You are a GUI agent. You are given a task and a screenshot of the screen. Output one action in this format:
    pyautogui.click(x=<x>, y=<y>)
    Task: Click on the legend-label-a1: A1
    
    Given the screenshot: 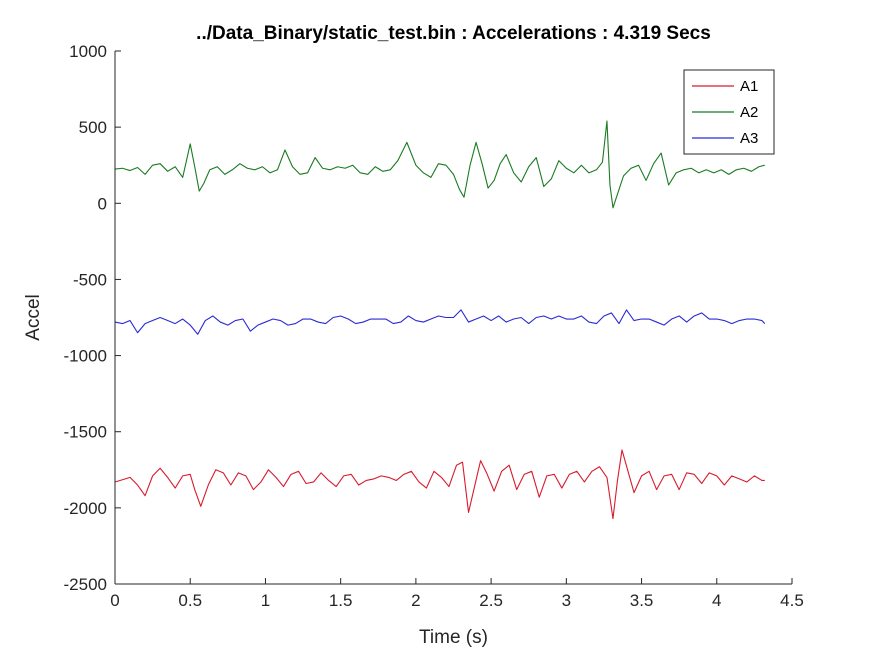 What is the action you would take?
    pyautogui.click(x=749, y=86)
    